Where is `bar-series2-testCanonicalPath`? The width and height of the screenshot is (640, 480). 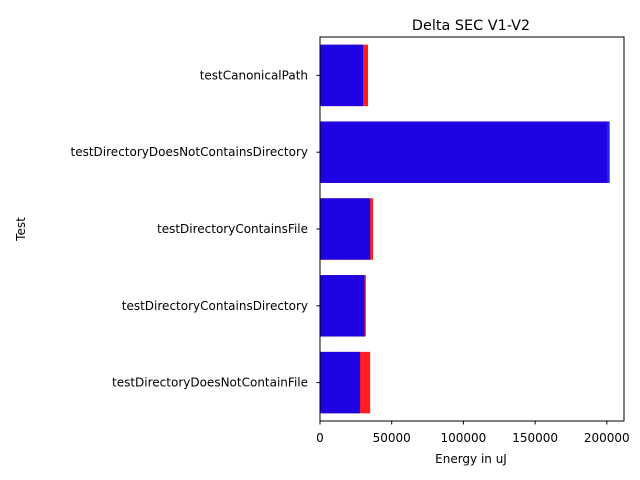 bar-series2-testCanonicalPath is located at coordinates (342, 75).